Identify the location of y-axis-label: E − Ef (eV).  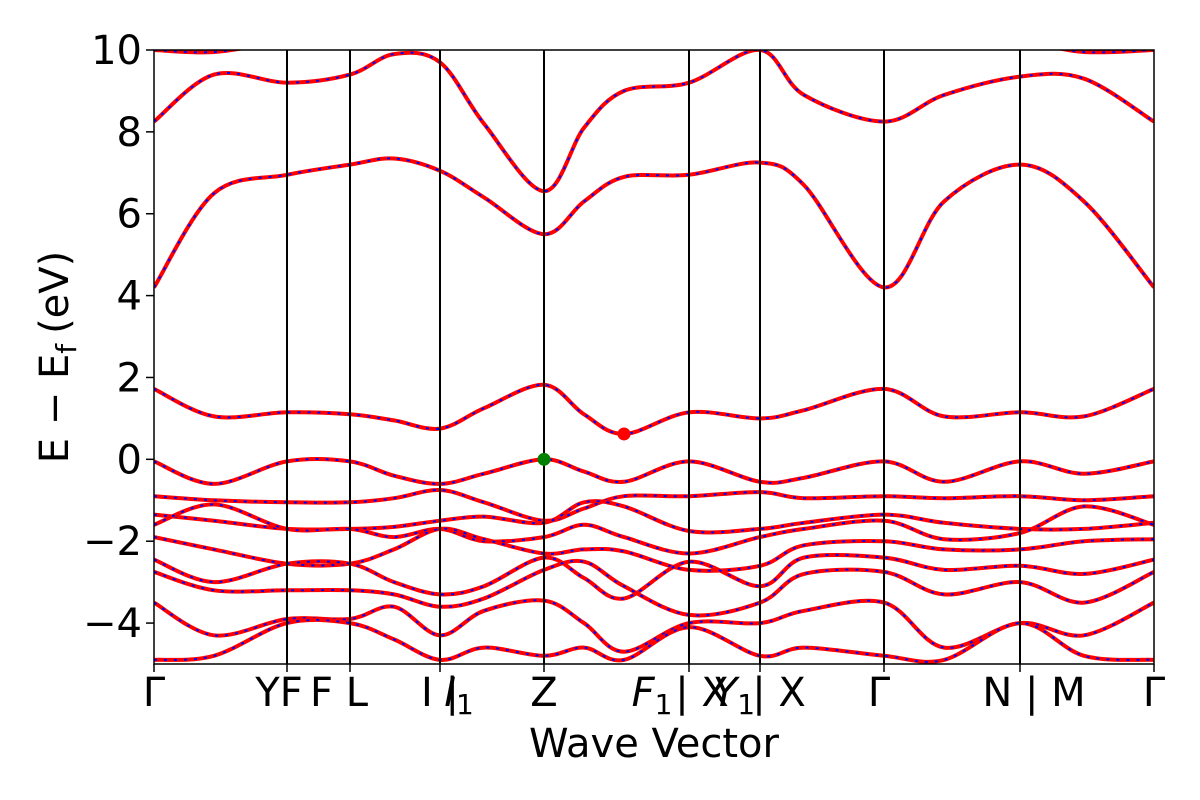
(57, 357).